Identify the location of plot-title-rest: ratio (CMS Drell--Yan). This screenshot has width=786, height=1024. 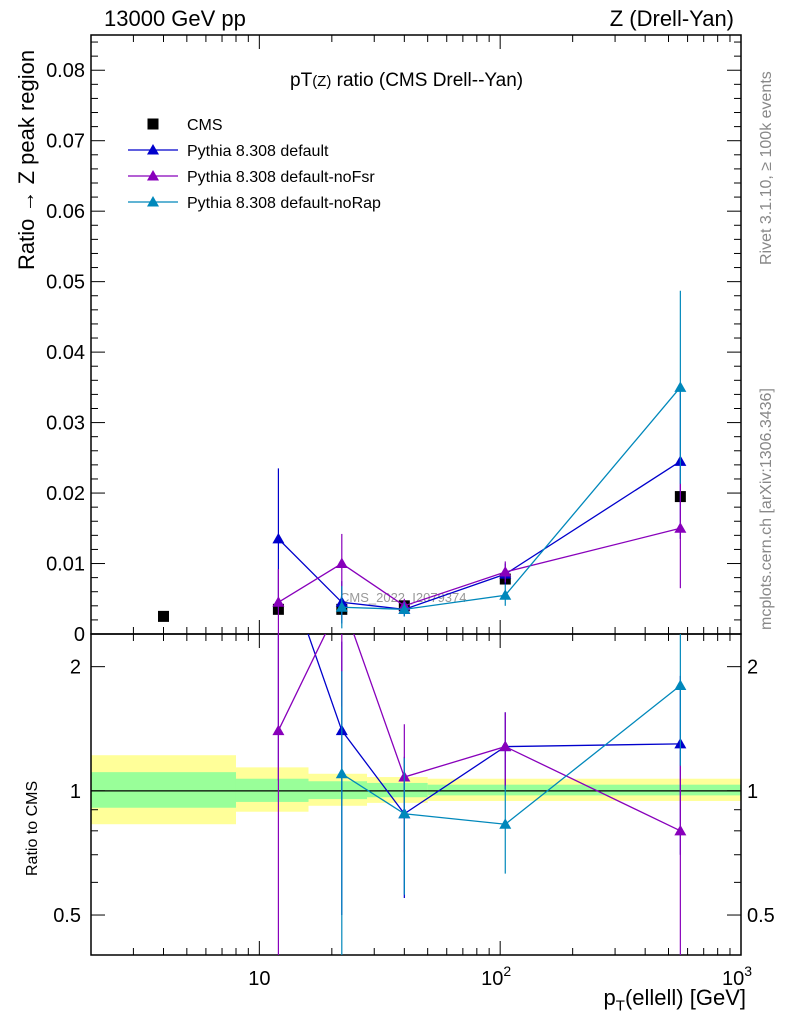
(427, 80).